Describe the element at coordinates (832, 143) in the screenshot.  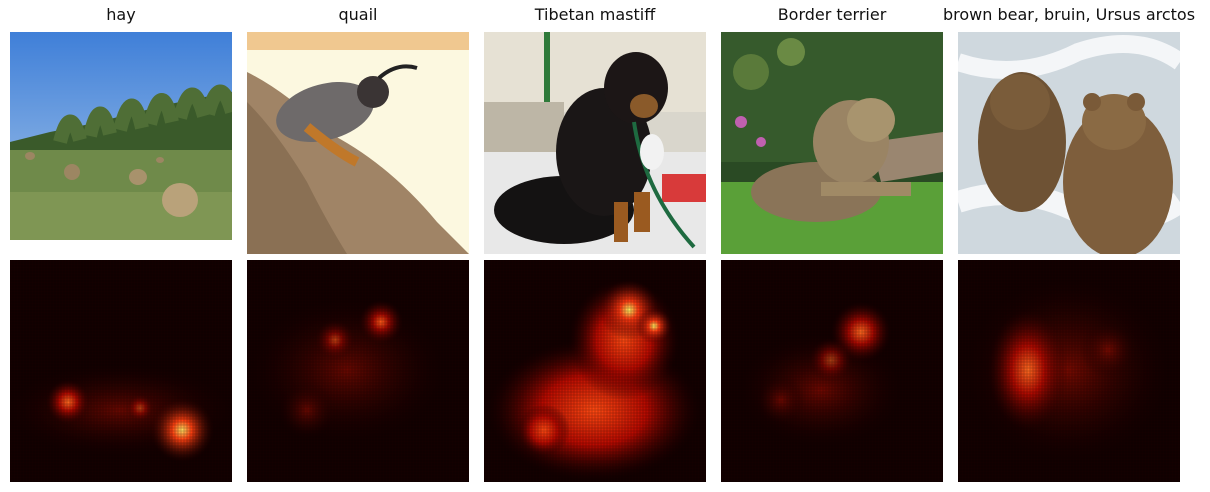
I see `photo-border-terrier` at that location.